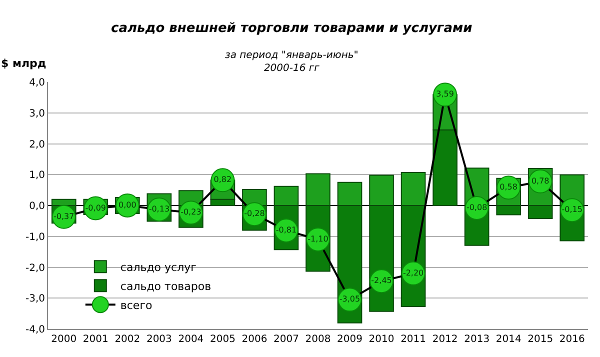 The width and height of the screenshot is (600, 357). What do you see at coordinates (37, 83) in the screenshot?
I see `y-tick-label: 4,0` at bounding box center [37, 83].